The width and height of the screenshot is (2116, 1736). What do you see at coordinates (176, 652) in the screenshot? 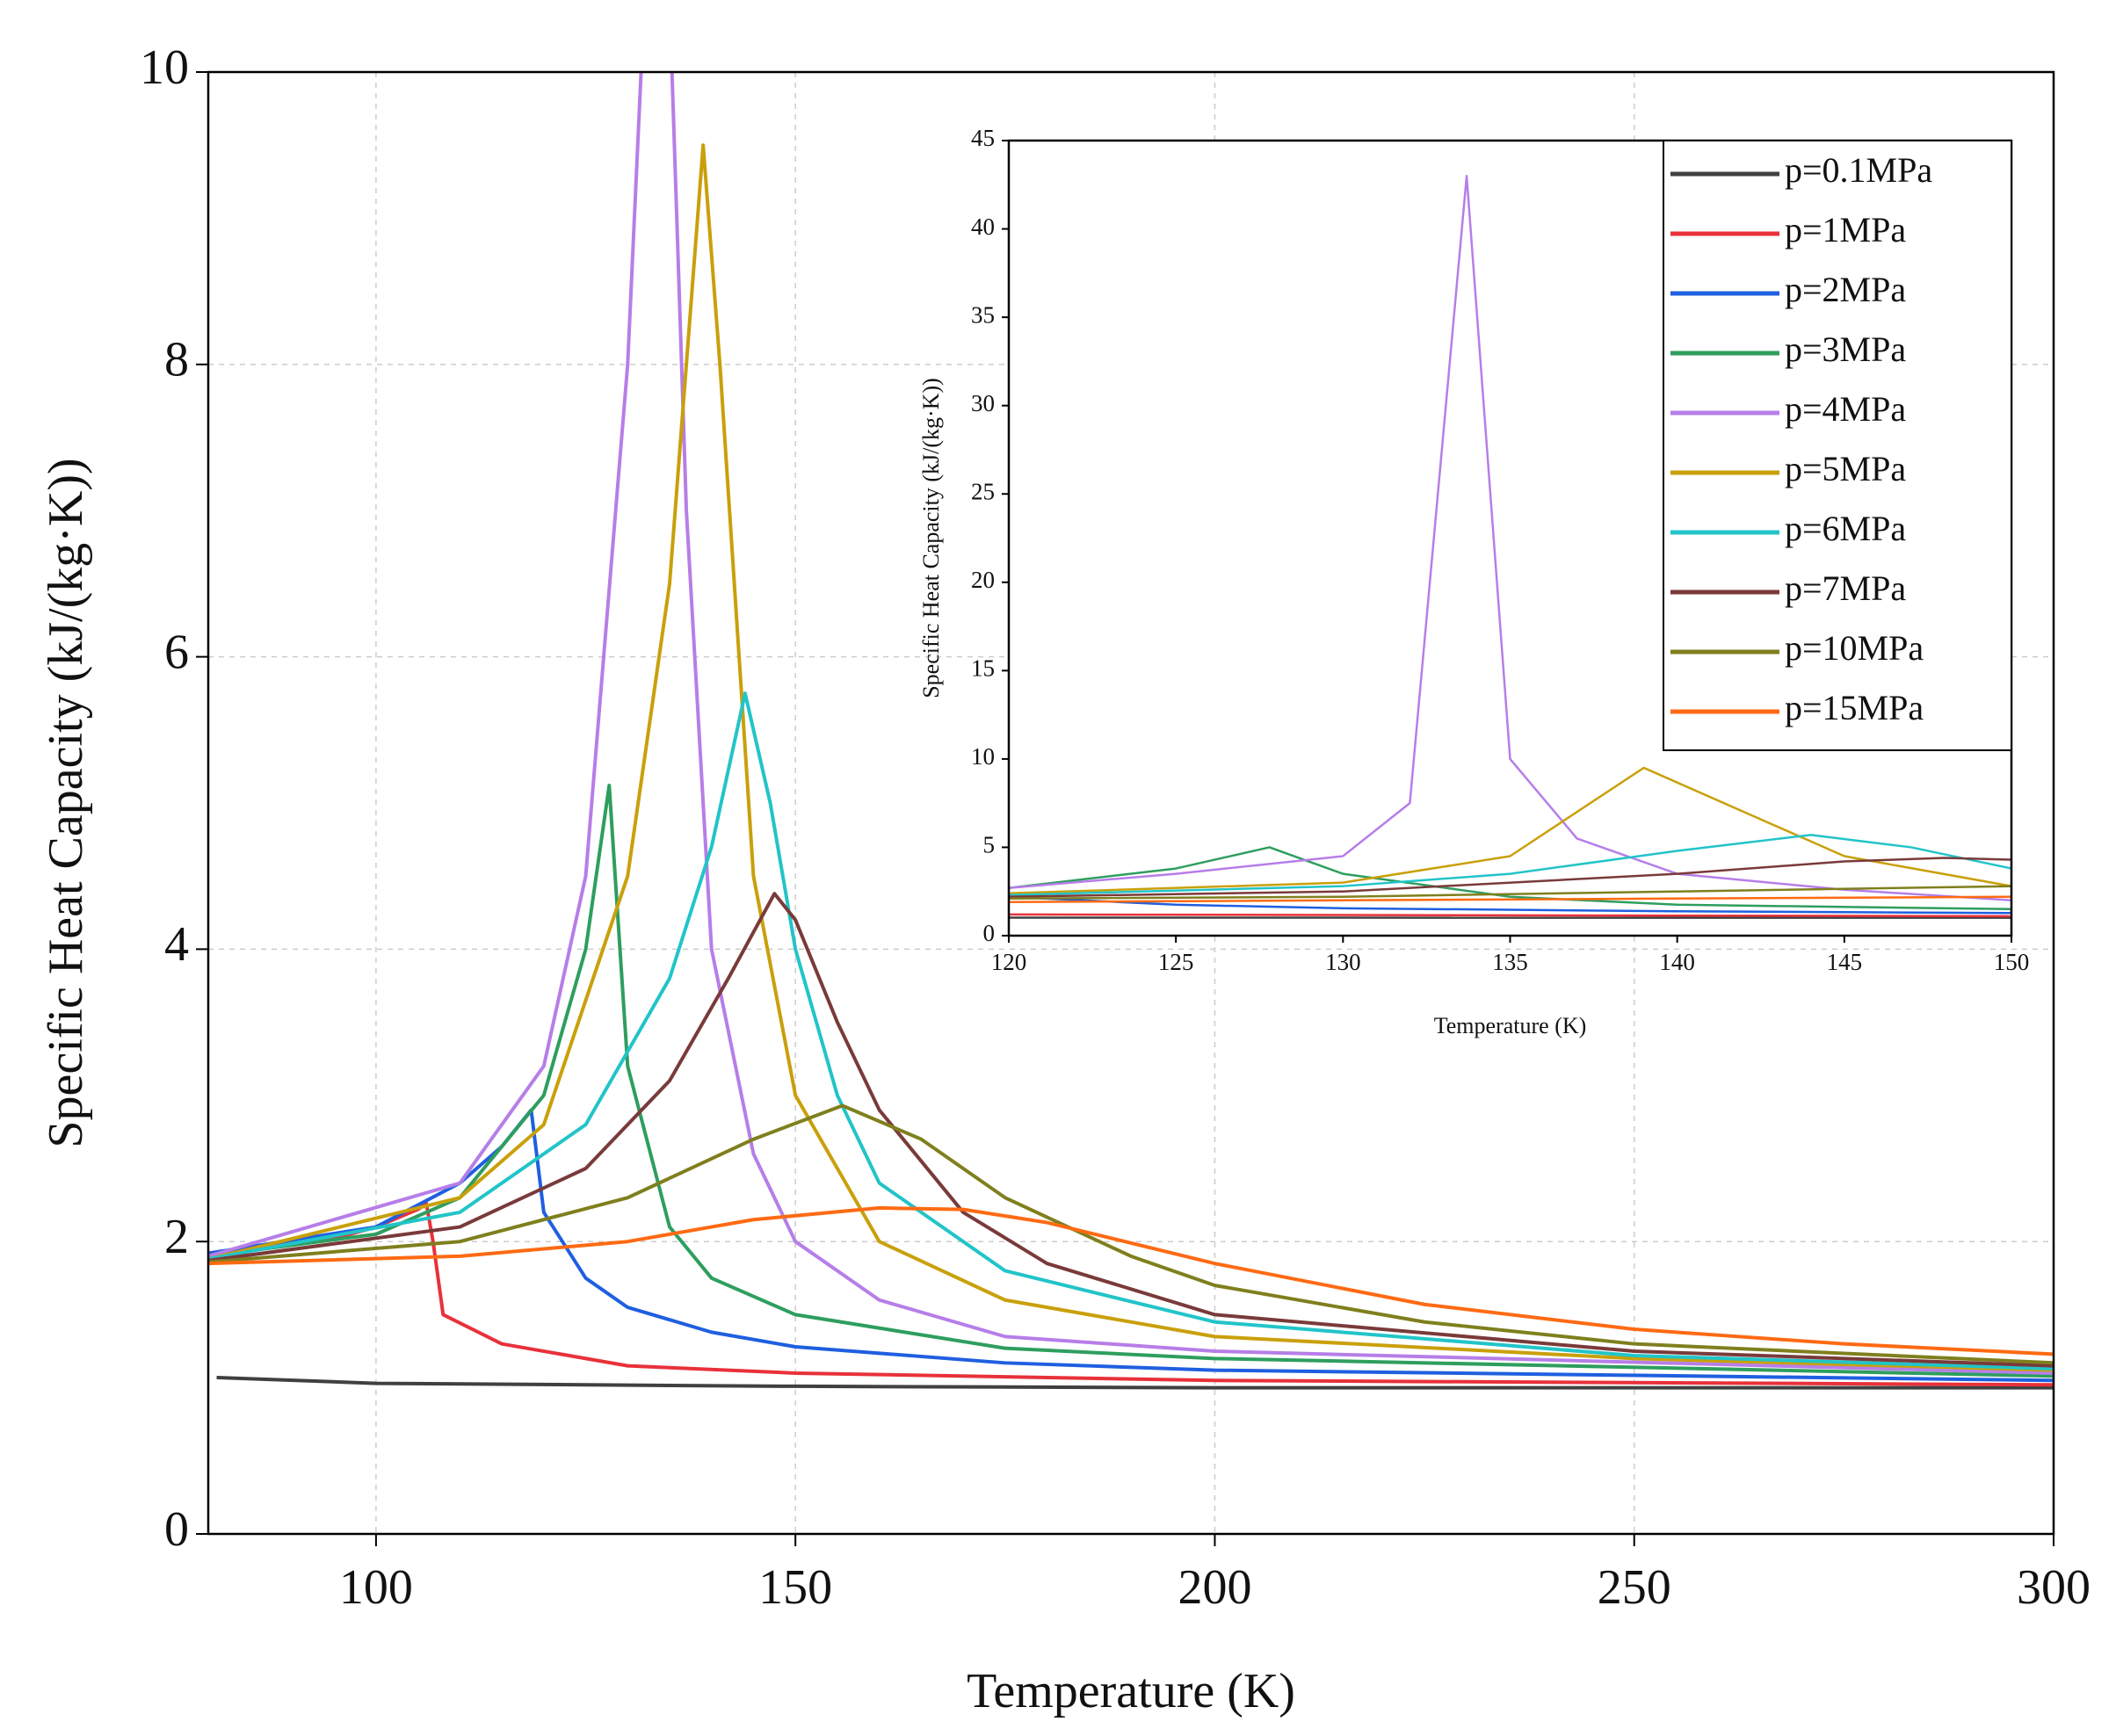
I see `y-tick-label: 6` at bounding box center [176, 652].